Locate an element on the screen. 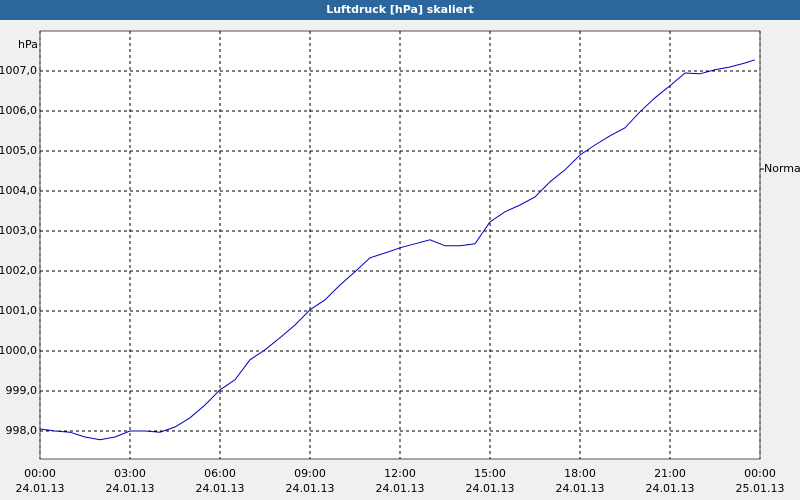 The height and width of the screenshot is (500, 800). y-unit: hPa is located at coordinates (28, 44).